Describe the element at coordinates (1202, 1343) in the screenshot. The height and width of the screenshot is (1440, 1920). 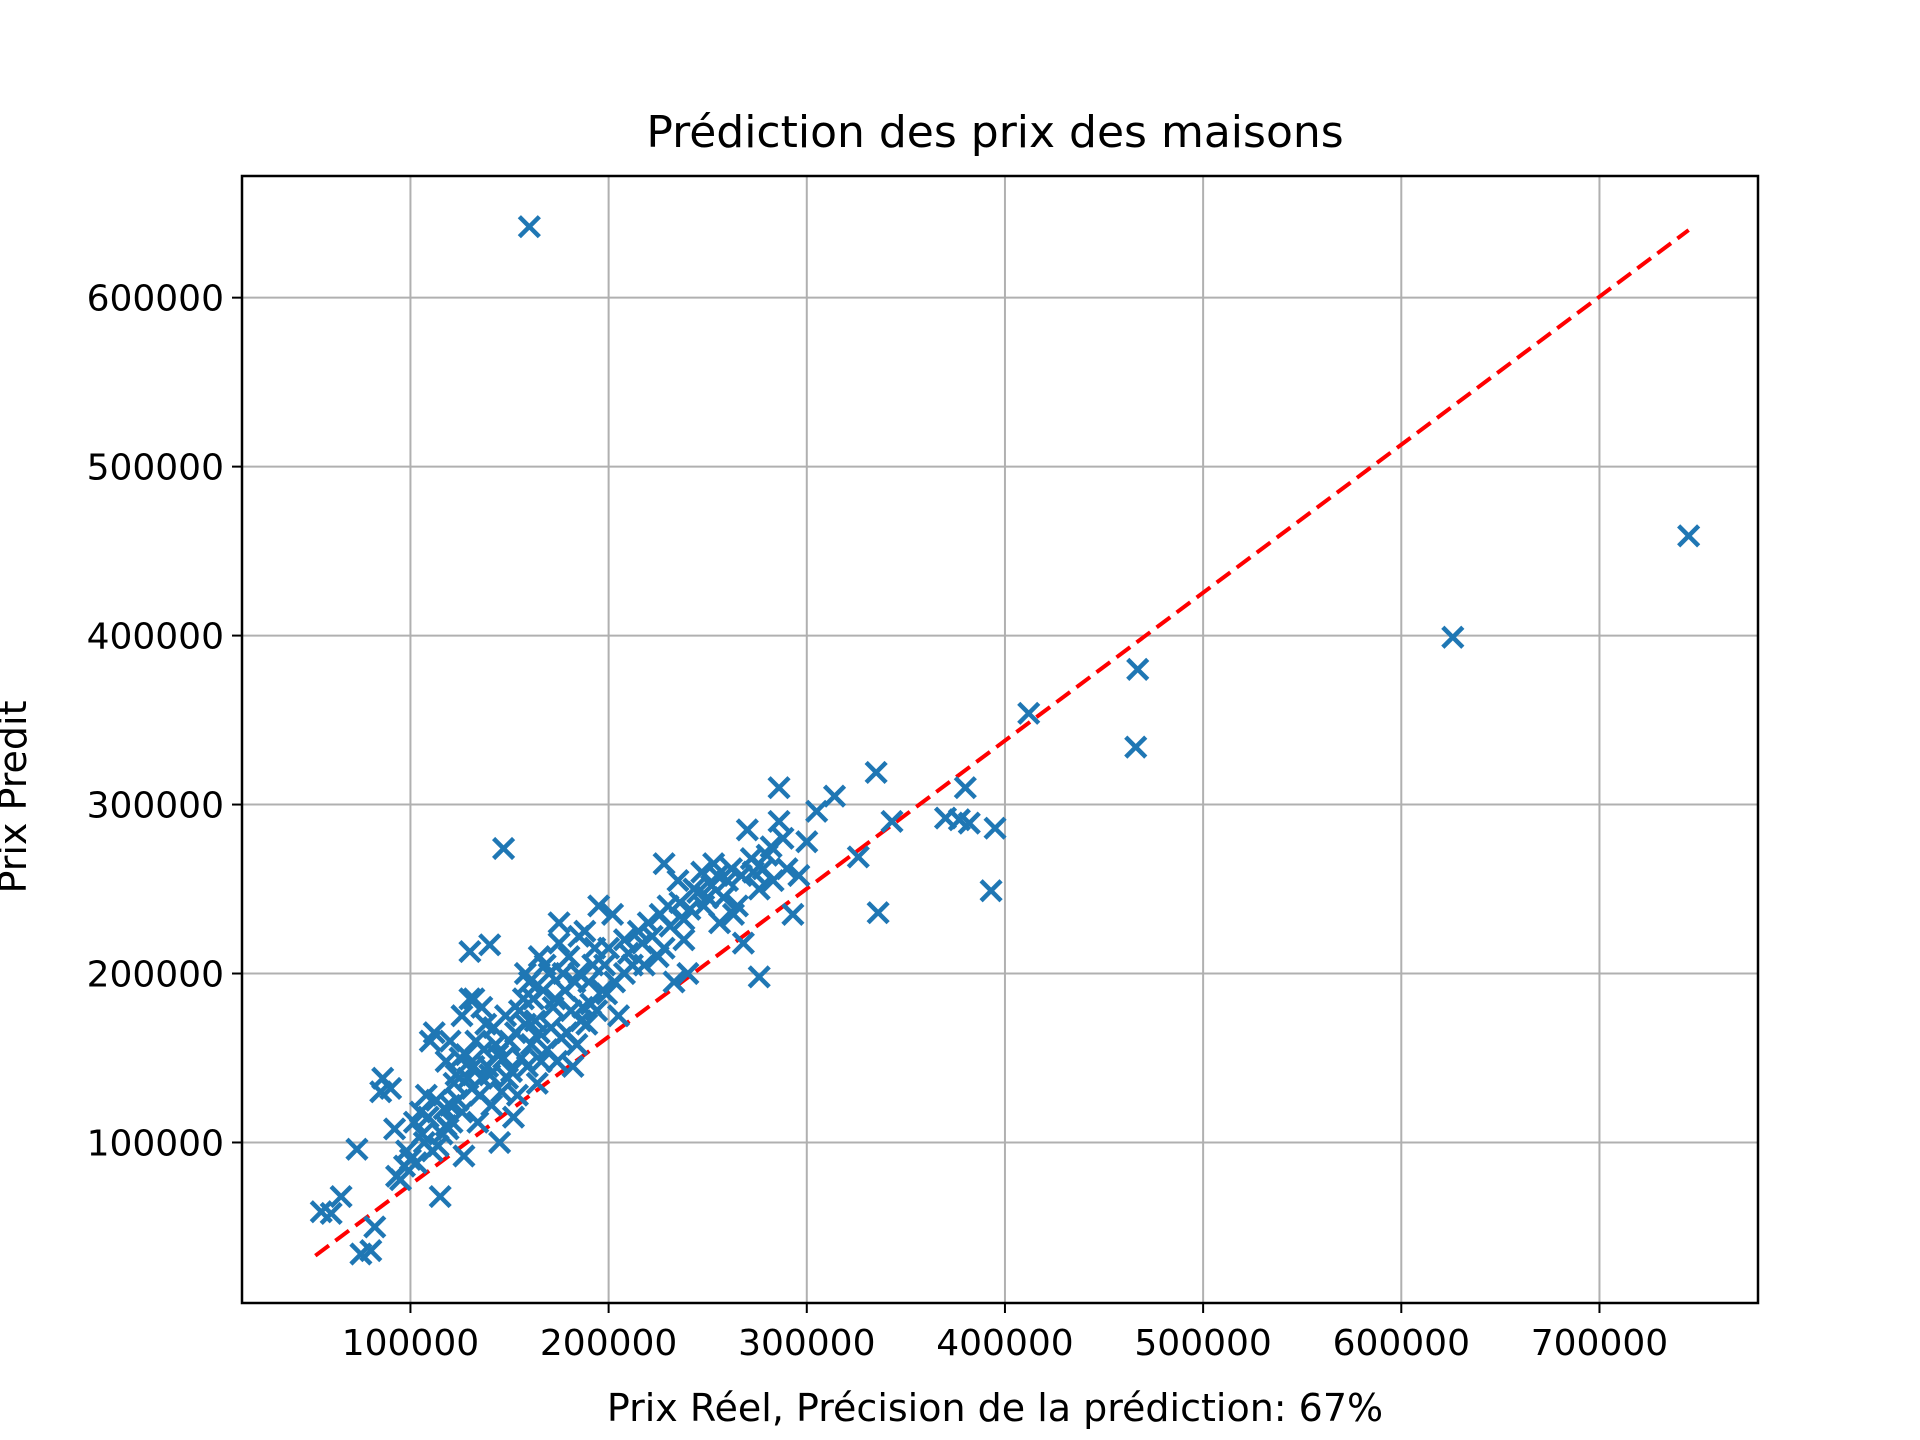
I see `x-tick-label: 500000` at that location.